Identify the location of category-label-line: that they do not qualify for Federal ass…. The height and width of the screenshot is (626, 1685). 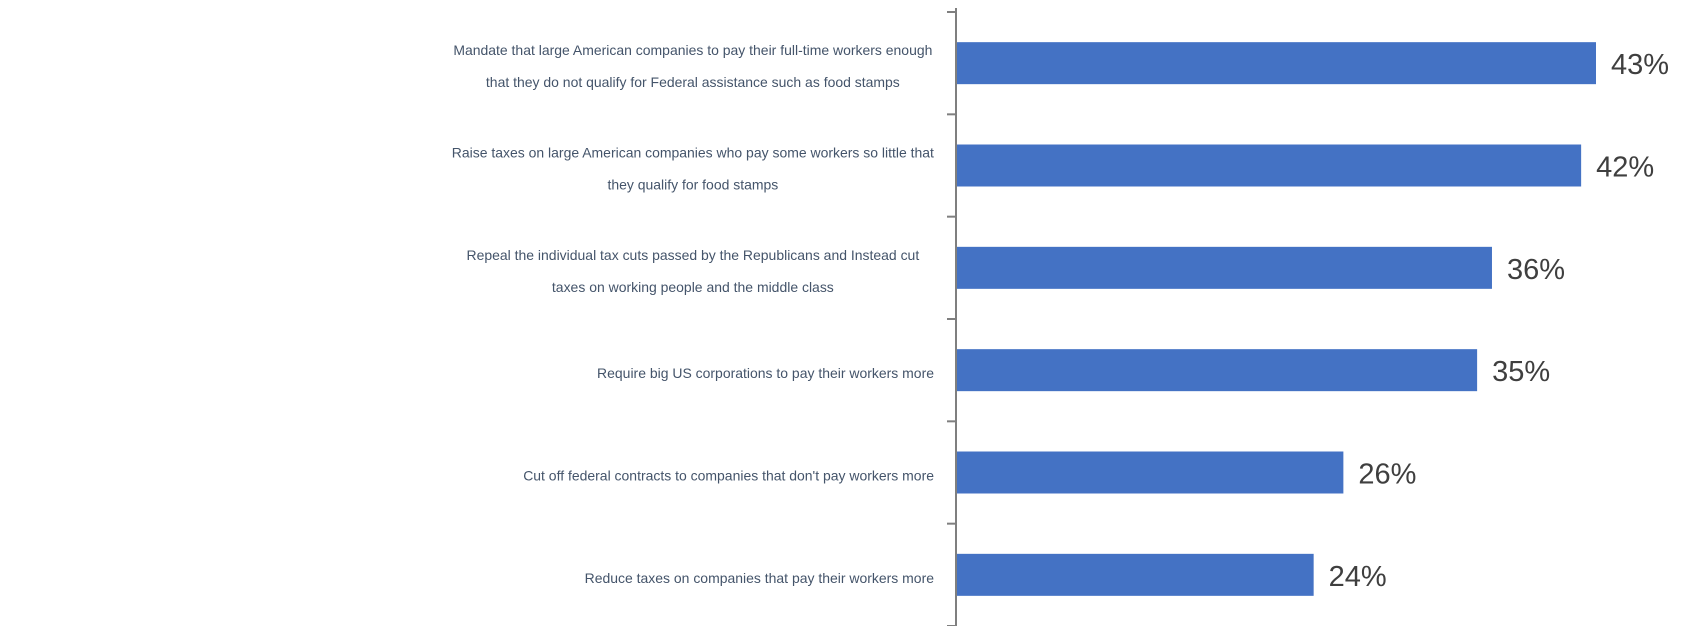
(693, 82).